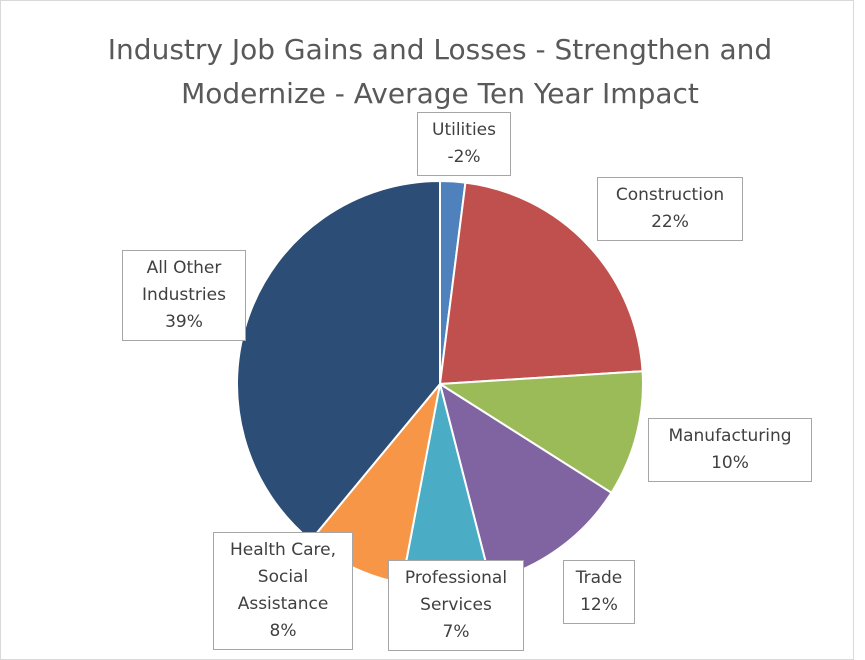 This screenshot has height=660, width=865. Describe the element at coordinates (283, 577) in the screenshot. I see `category-label: Health Care, Social Assistance` at that location.